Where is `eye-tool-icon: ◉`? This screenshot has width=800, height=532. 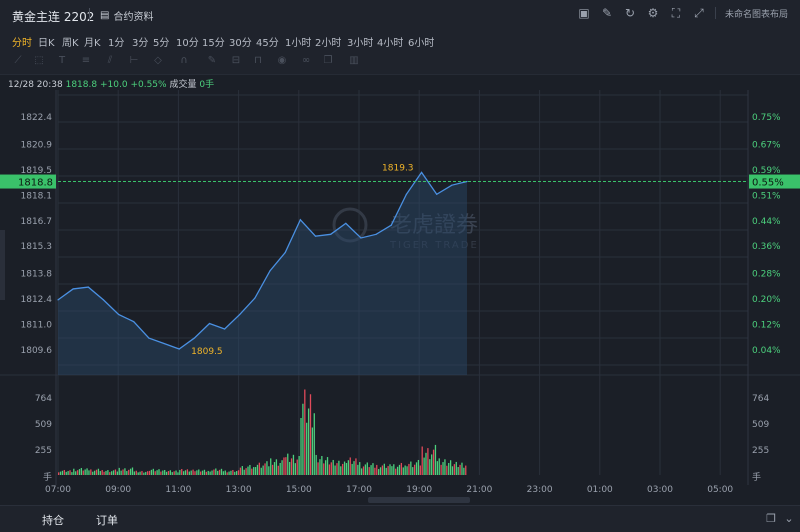 eye-tool-icon: ◉ is located at coordinates (282, 60).